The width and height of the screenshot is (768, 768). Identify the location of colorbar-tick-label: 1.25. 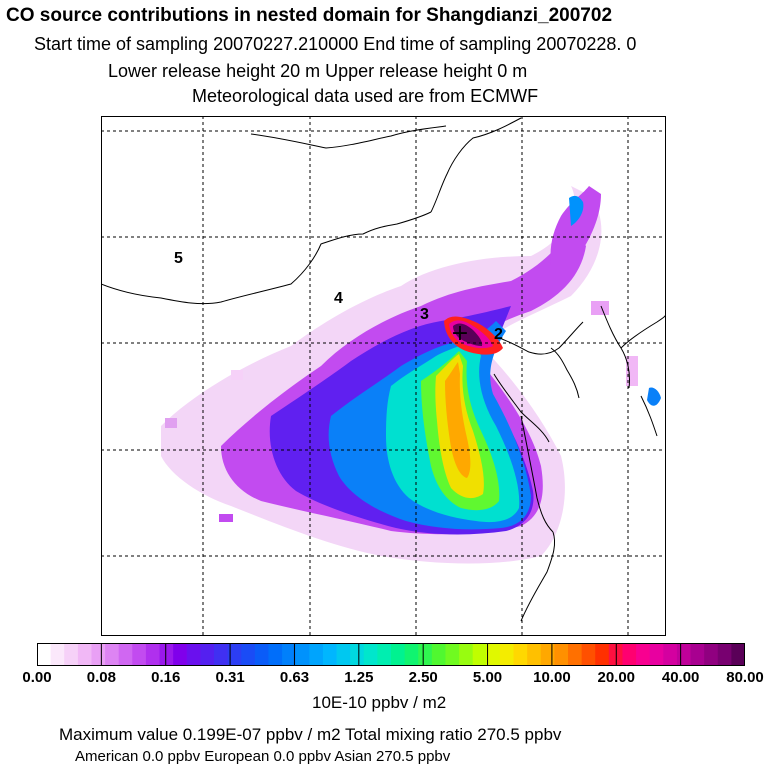
(359, 677).